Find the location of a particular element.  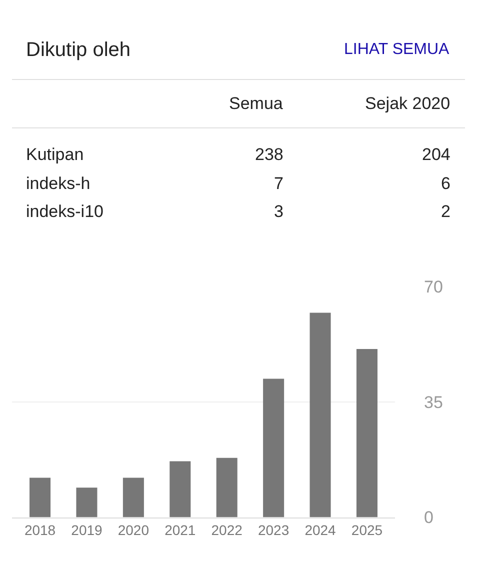

x-tick-label: 2021 is located at coordinates (180, 530).